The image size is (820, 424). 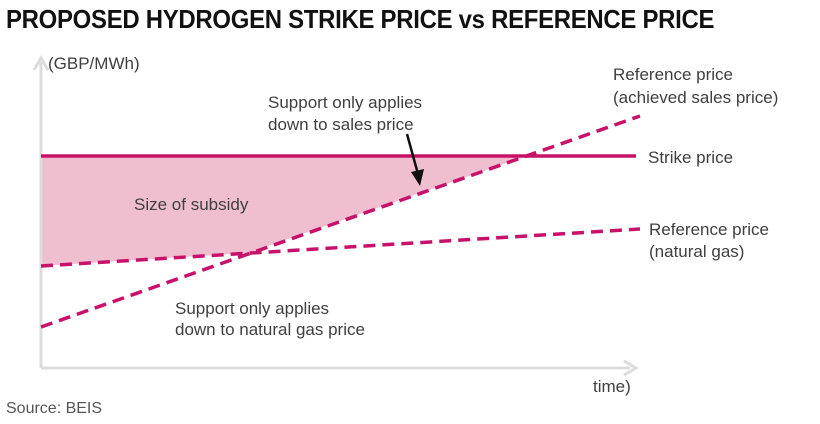 I want to click on annotation-subsidy: Size of subsidy, so click(x=191, y=204).